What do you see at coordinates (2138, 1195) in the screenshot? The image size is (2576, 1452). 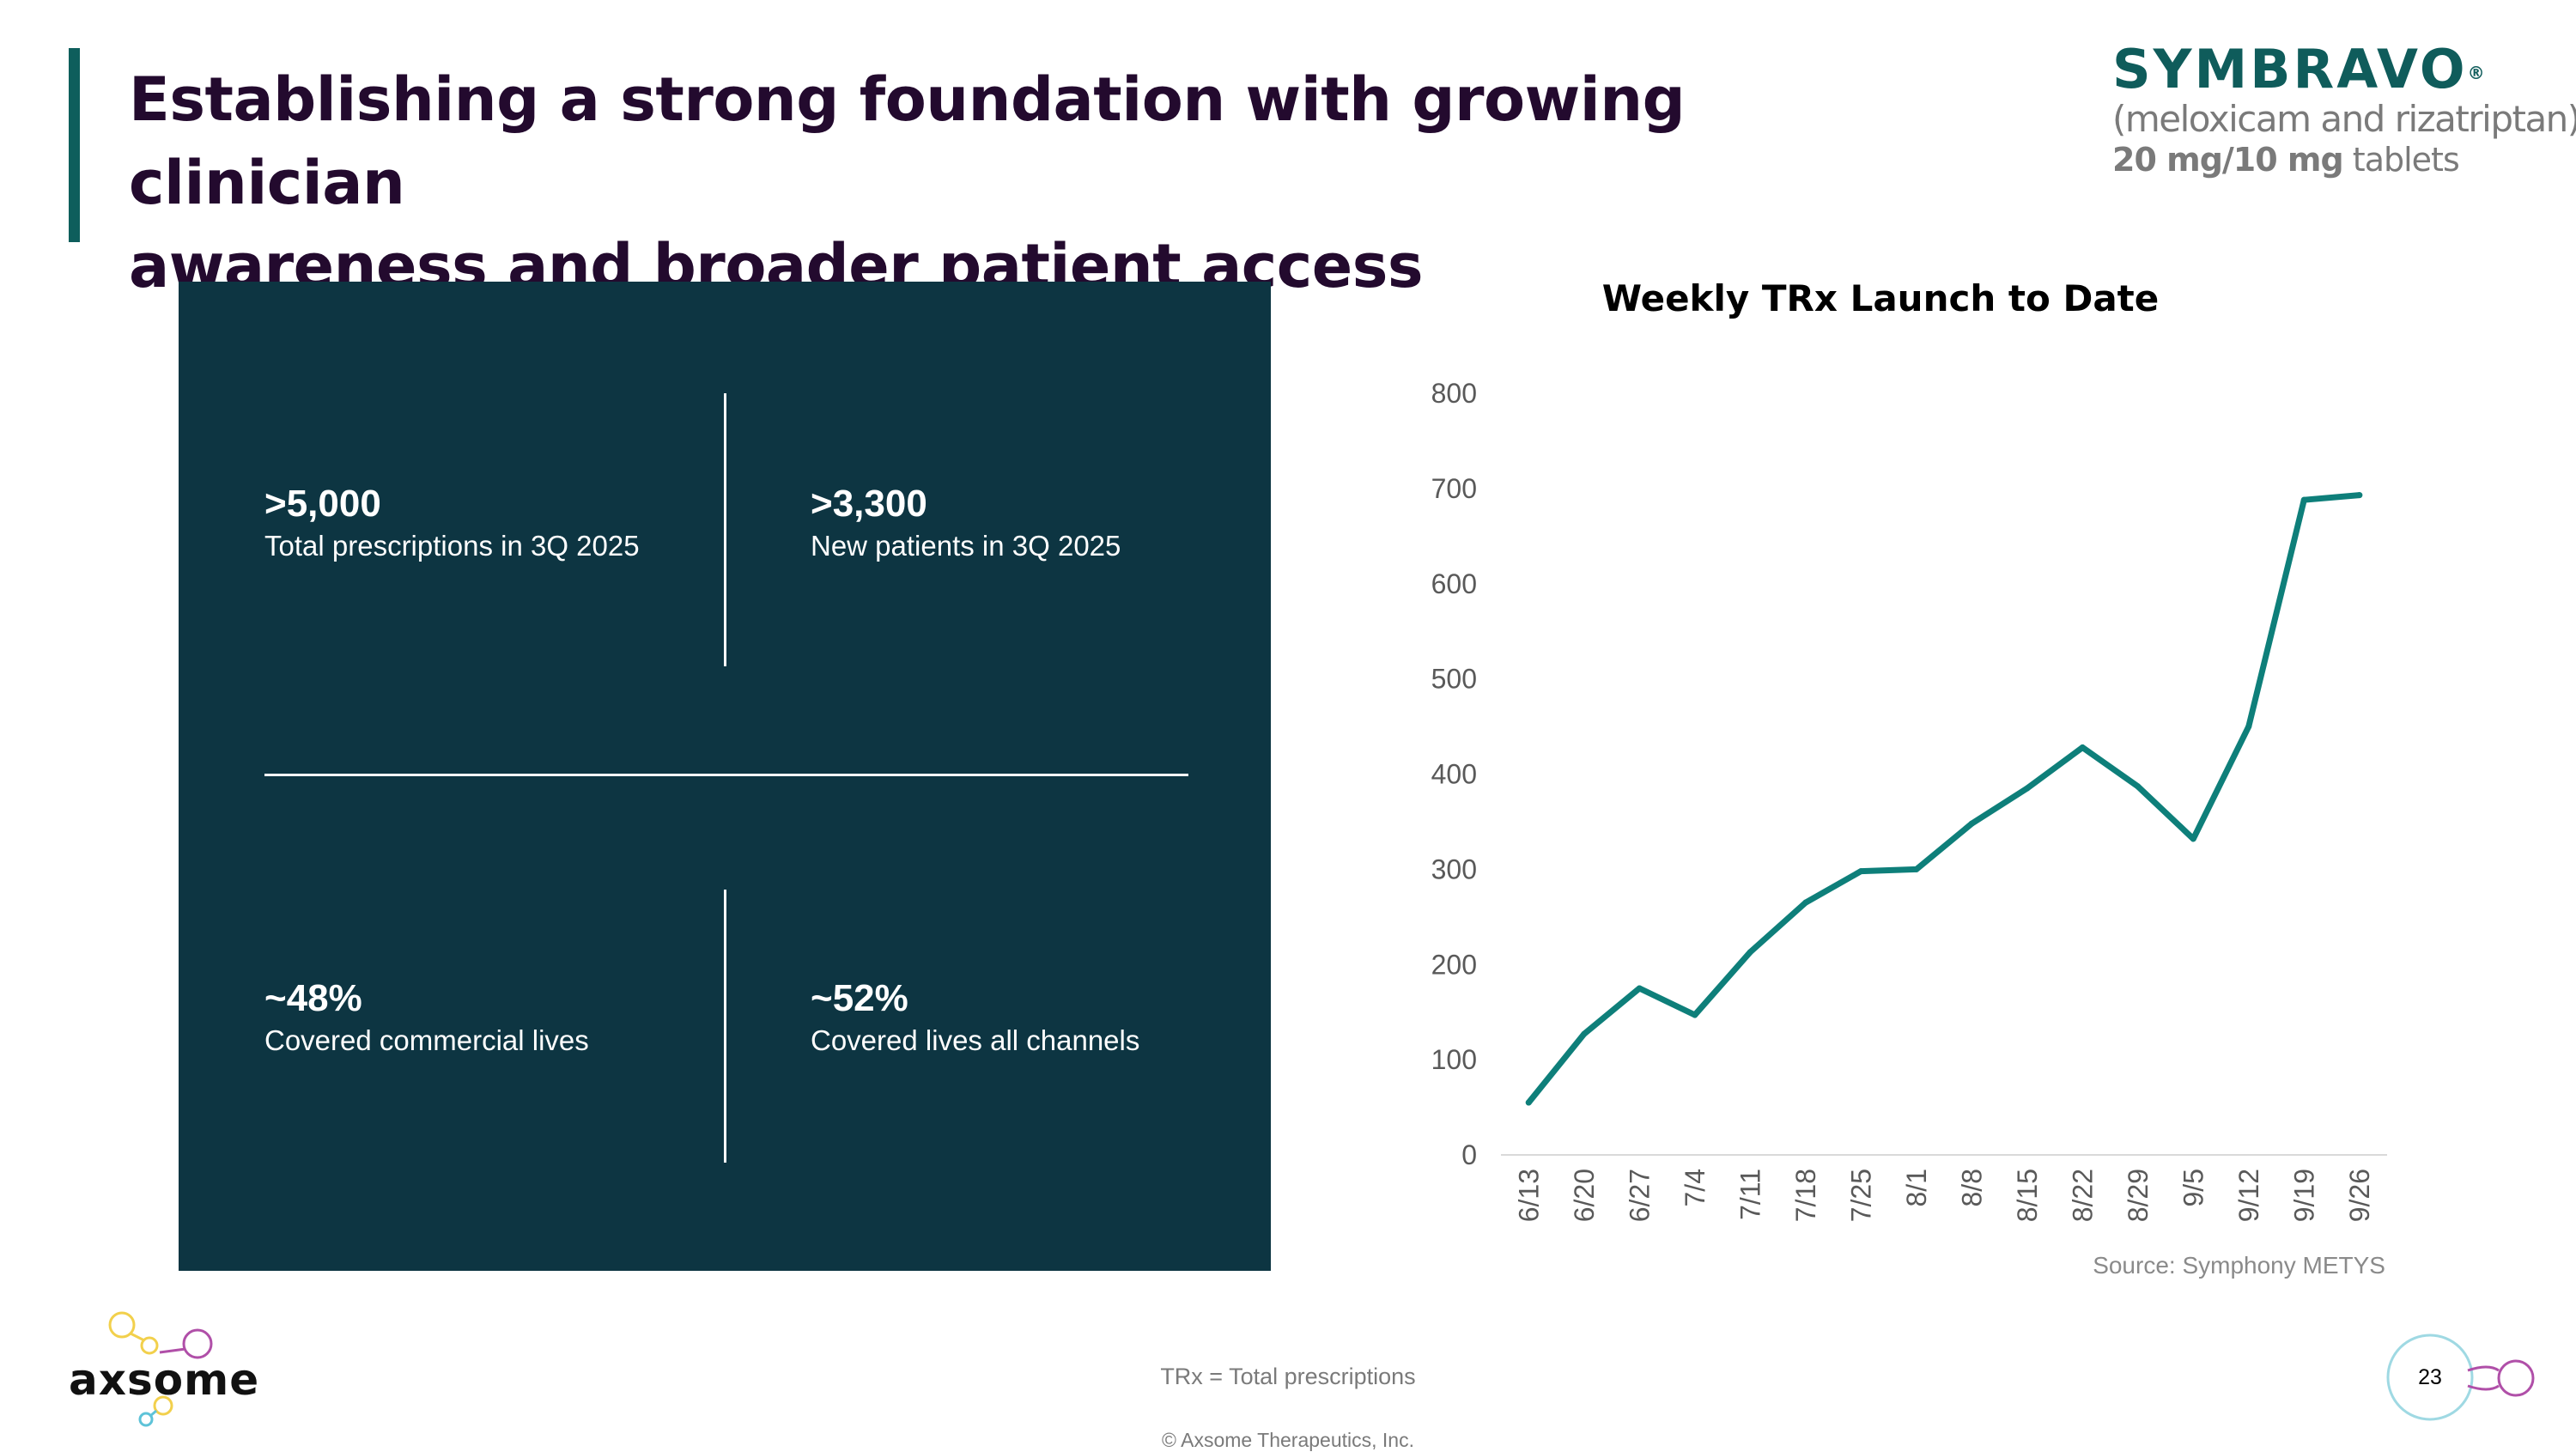 I see `x-tick-label: 8/29` at bounding box center [2138, 1195].